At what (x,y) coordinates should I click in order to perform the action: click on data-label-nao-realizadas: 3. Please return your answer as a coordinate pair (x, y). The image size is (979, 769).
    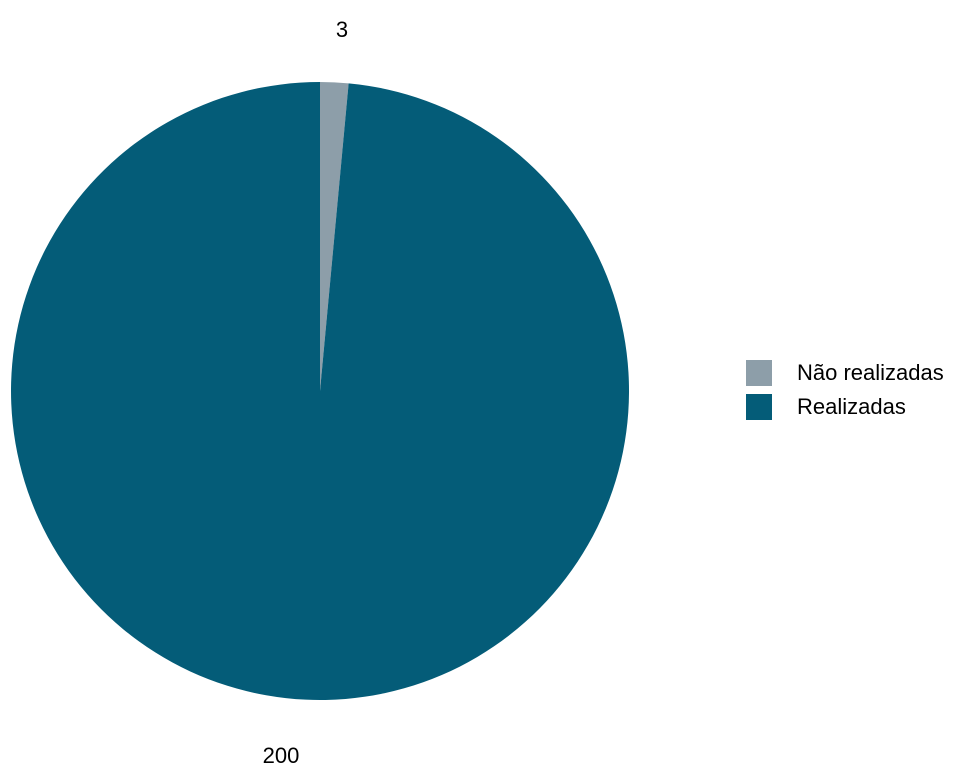
    Looking at the image, I should click on (342, 29).